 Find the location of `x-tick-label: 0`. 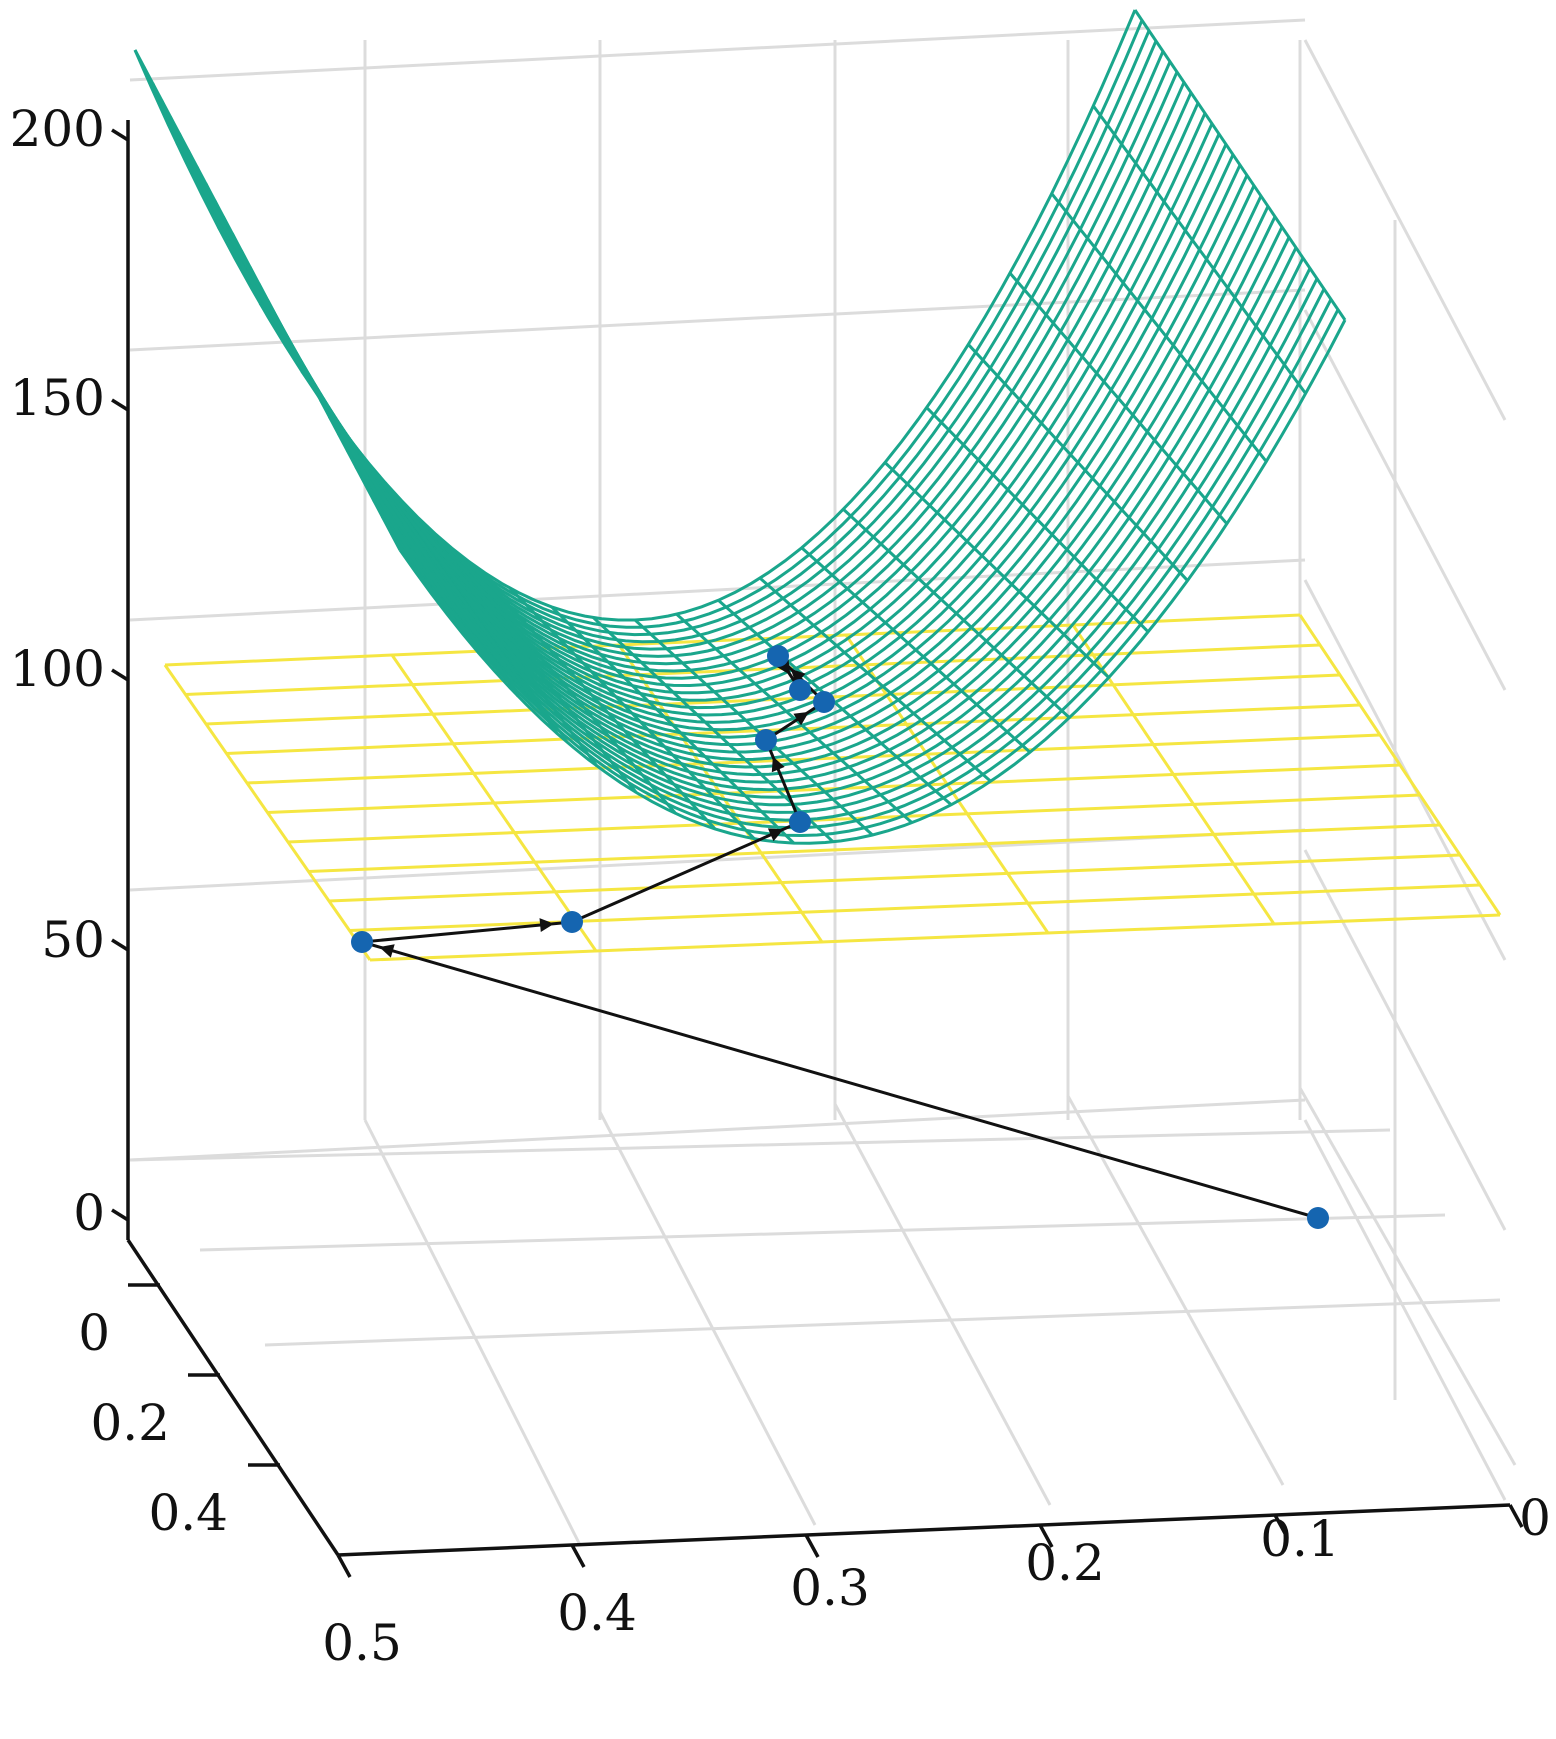

x-tick-label: 0 is located at coordinates (1535, 1518).